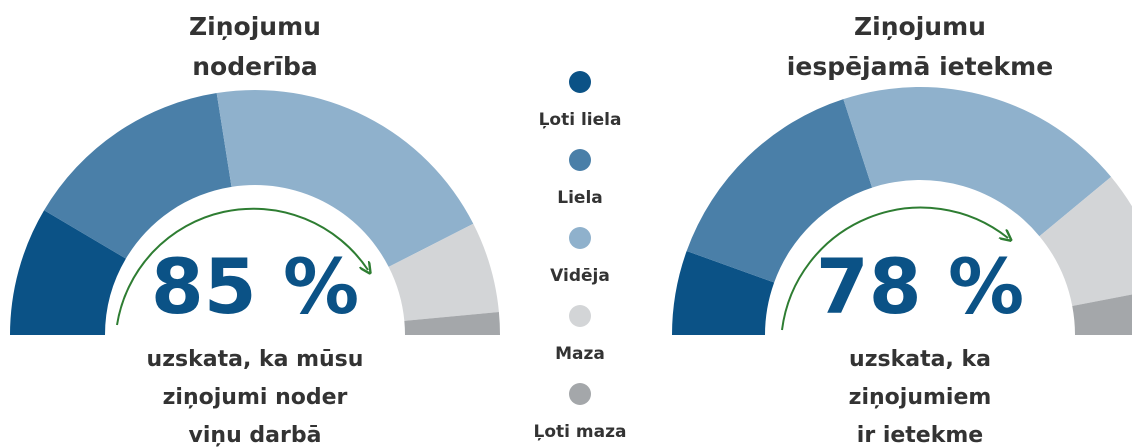 The height and width of the screenshot is (448, 1132). Describe the element at coordinates (580, 120) in the screenshot. I see `legend-label: Ļoti liela` at that location.